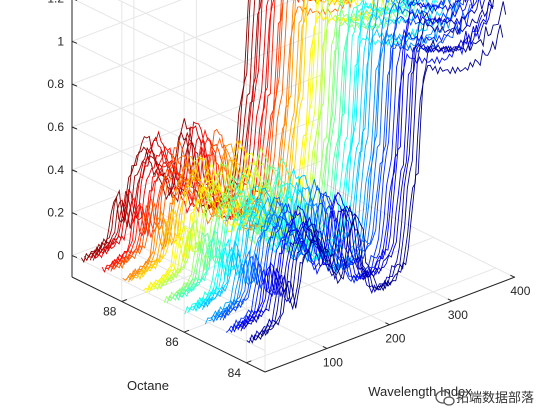 This screenshot has width=560, height=420. I want to click on x-axis-label: Wavelength Index, so click(420, 391).